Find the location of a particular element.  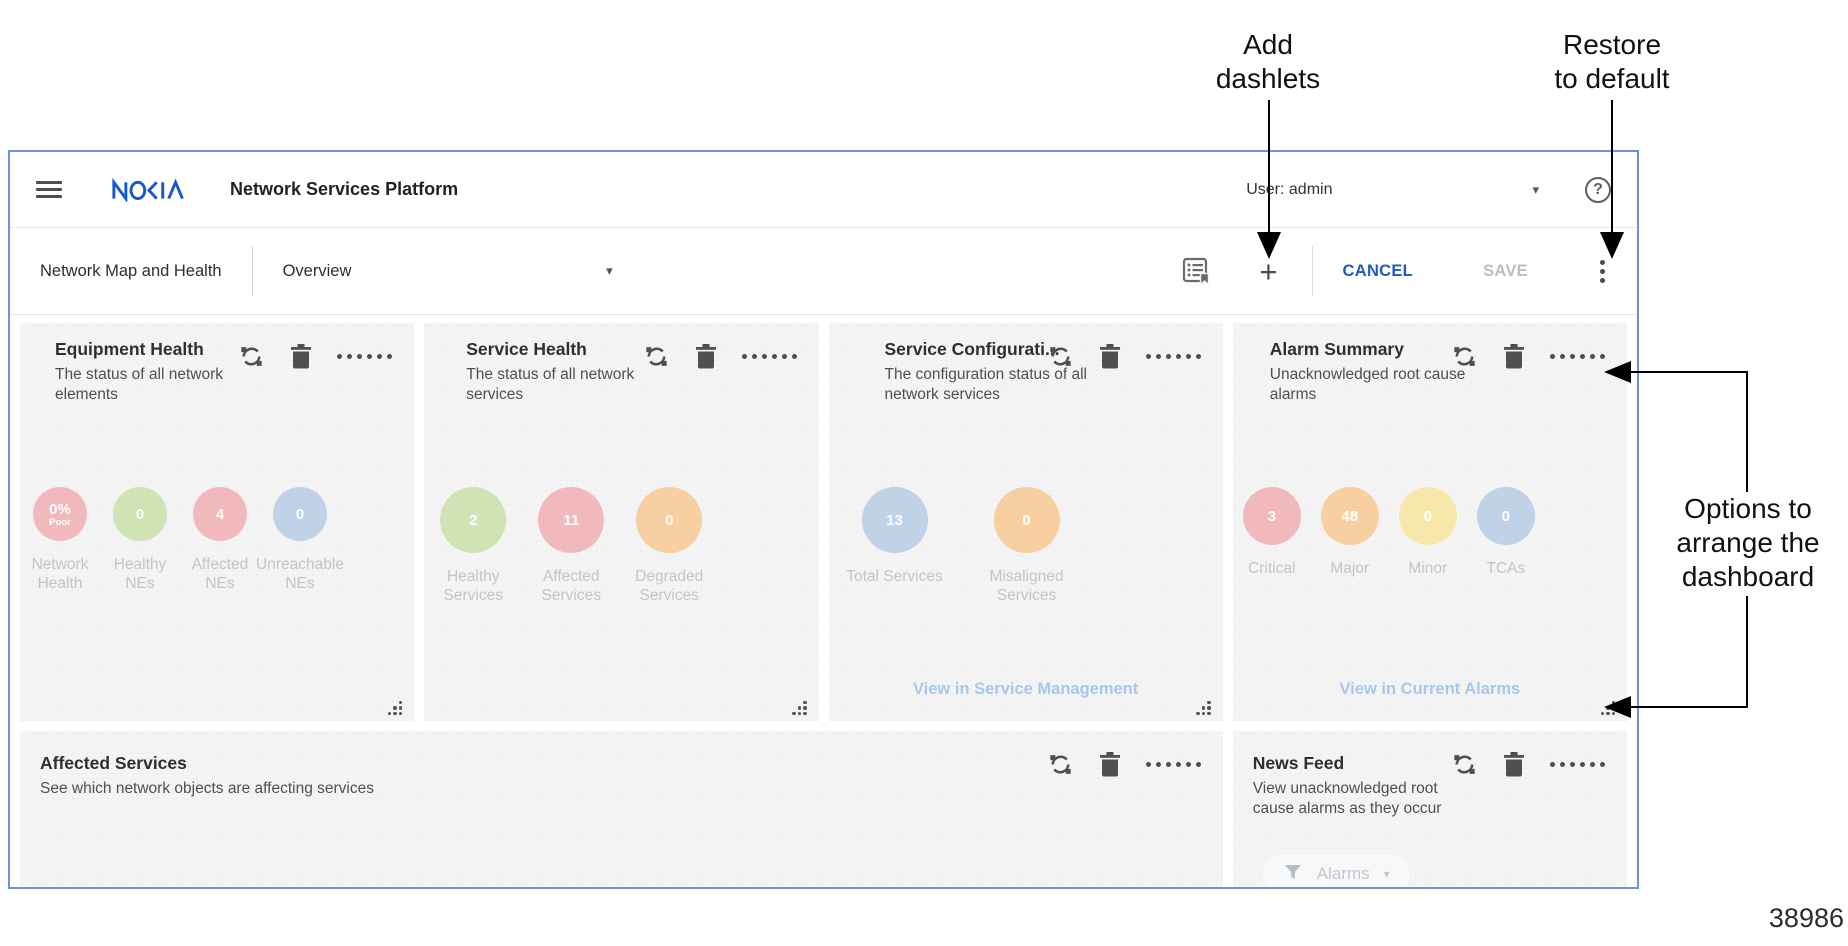

stat-circle: 11 is located at coordinates (571, 520).